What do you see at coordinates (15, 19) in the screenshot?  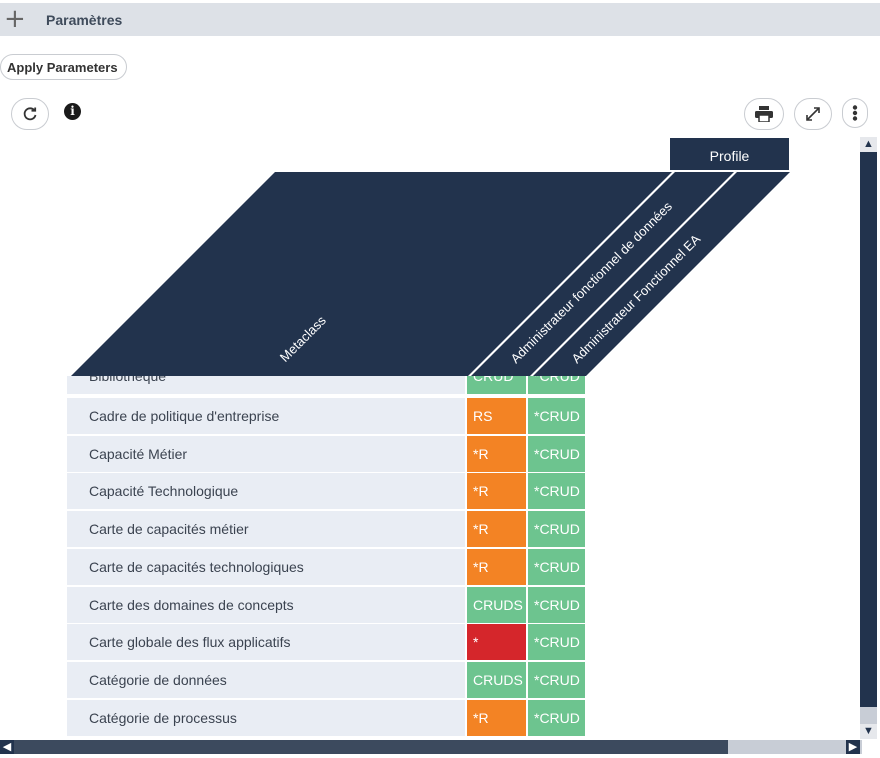 I see `plus-icon: +` at bounding box center [15, 19].